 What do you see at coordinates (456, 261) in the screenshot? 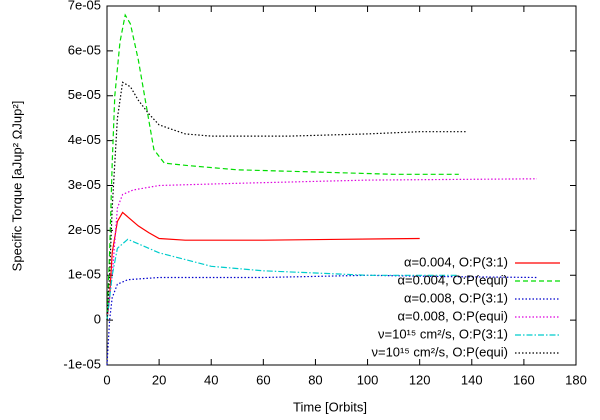
I see `legend-label: α=0.004, O:P(3:1)` at bounding box center [456, 261].